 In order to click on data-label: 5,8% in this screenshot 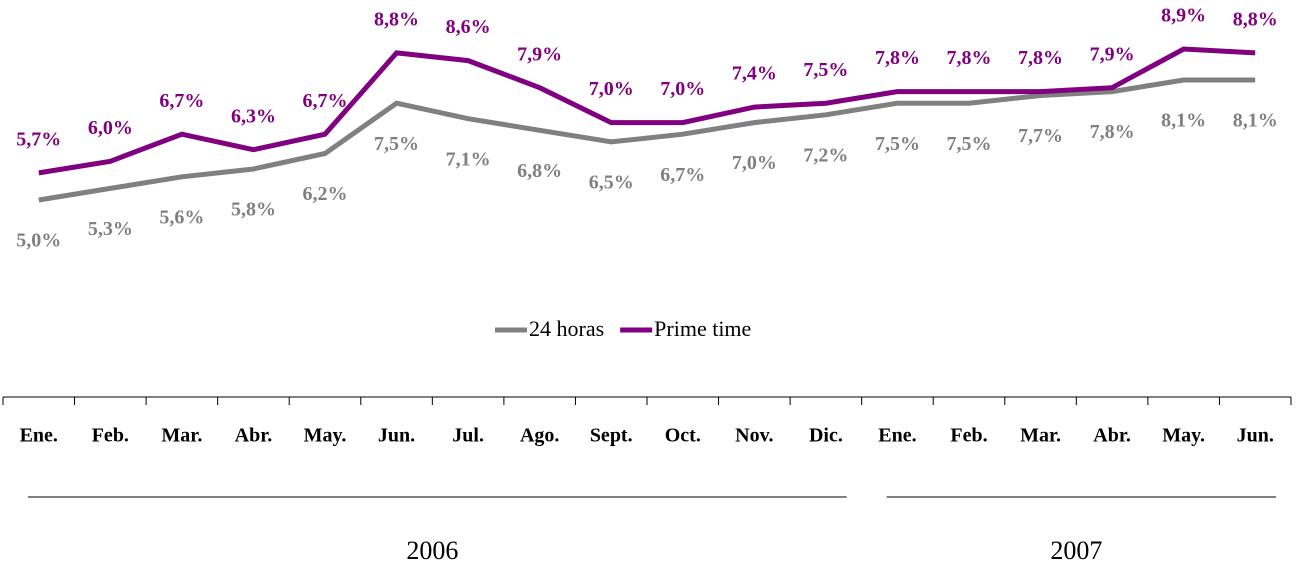, I will do `click(253, 210)`.